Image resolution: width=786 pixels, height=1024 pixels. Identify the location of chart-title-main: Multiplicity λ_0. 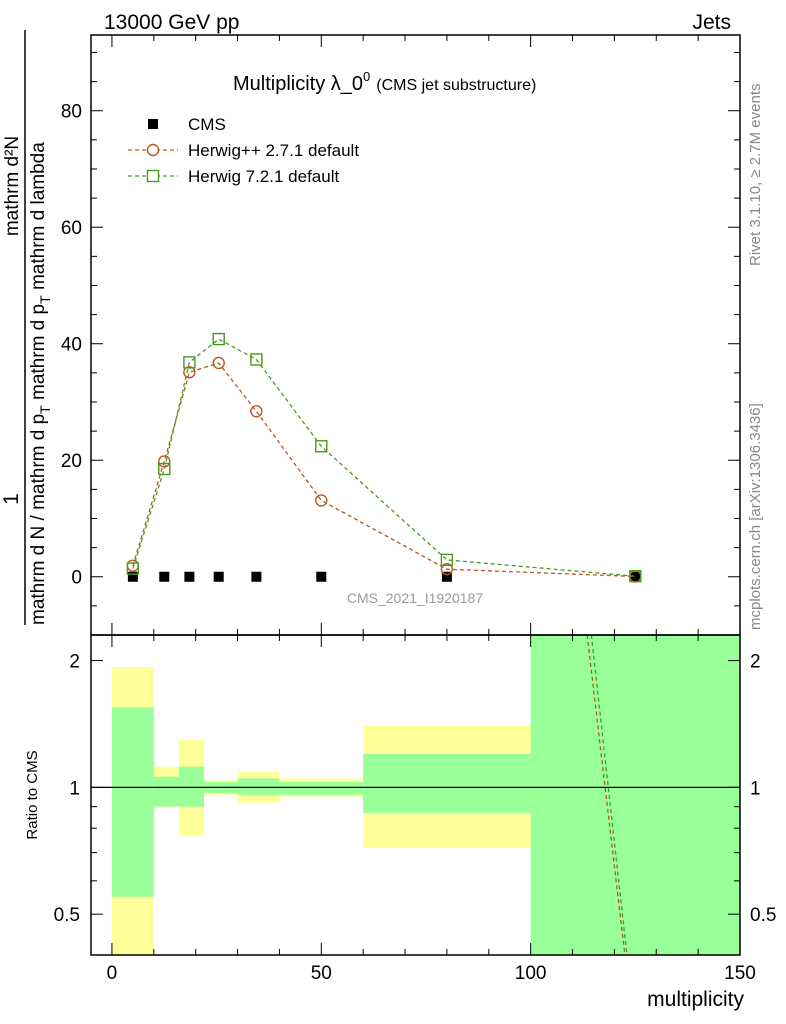
(298, 84).